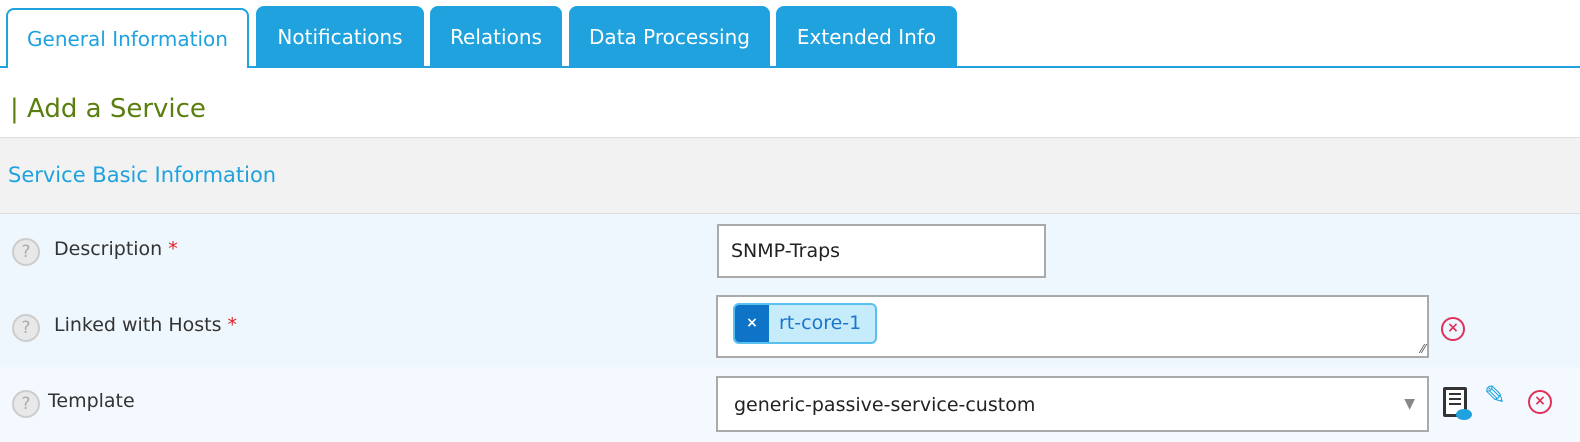 The image size is (1580, 442). Describe the element at coordinates (91, 401) in the screenshot. I see `template-label: Template` at that location.